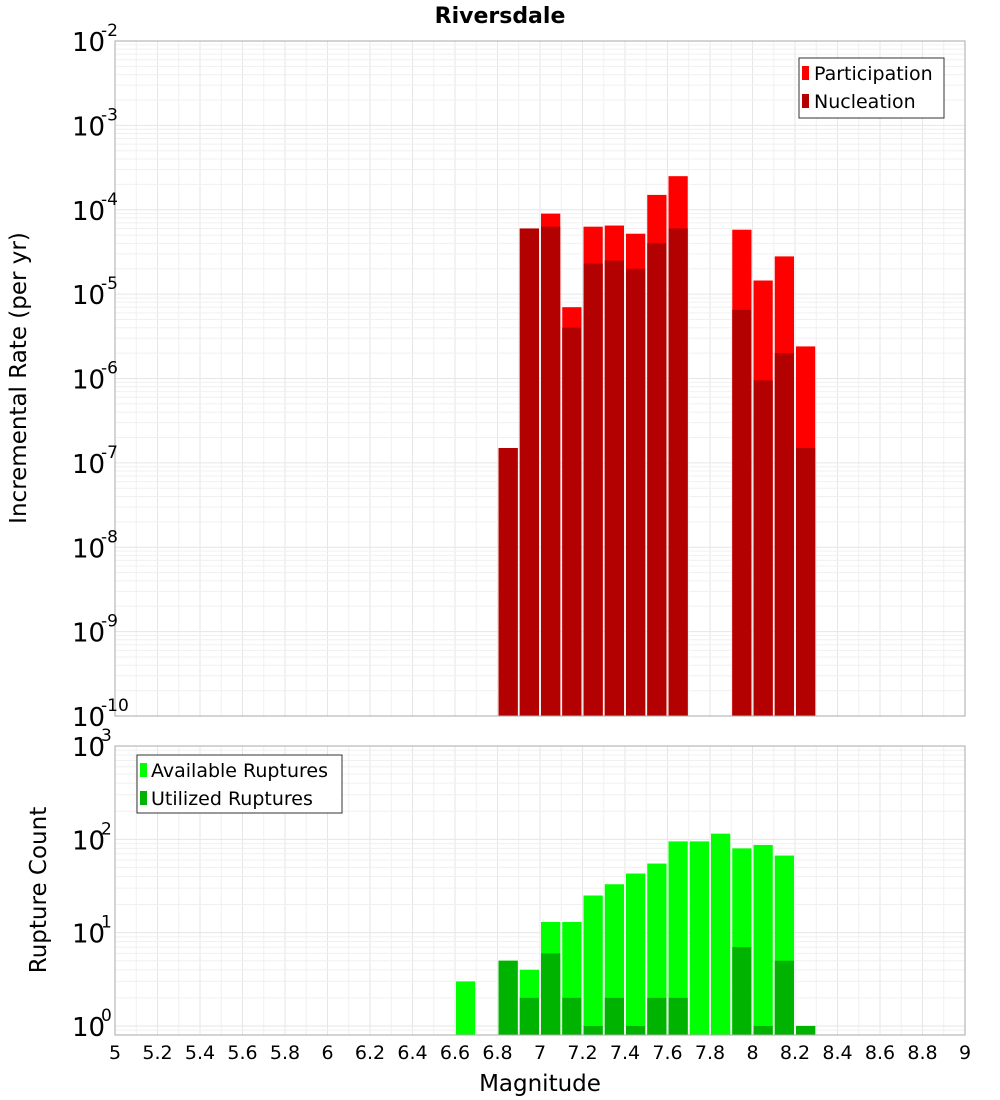 The height and width of the screenshot is (1100, 1000). I want to click on x-tick-label: 6.2, so click(370, 1053).